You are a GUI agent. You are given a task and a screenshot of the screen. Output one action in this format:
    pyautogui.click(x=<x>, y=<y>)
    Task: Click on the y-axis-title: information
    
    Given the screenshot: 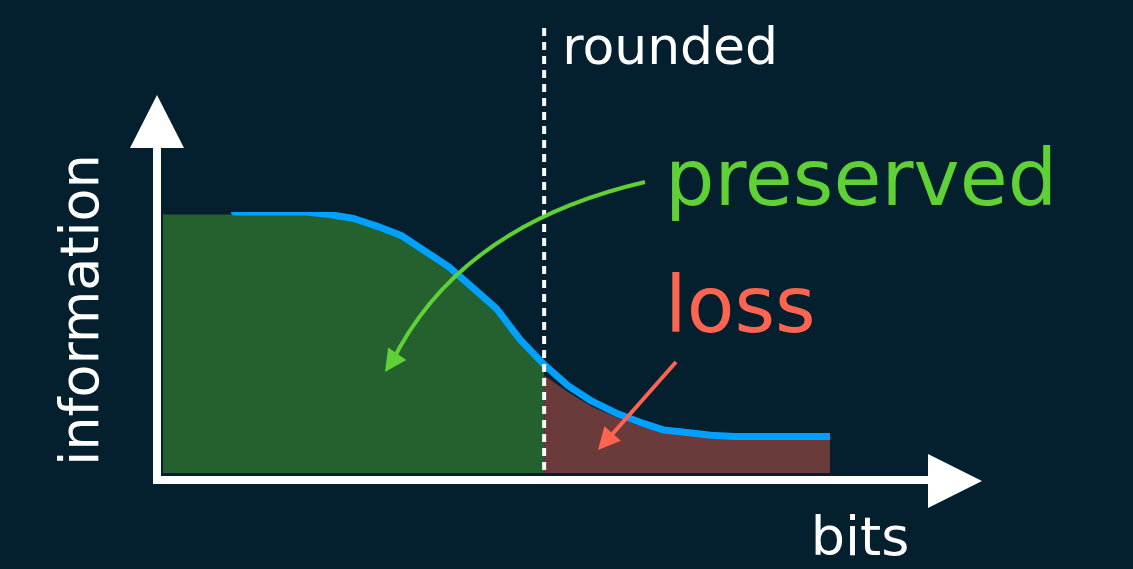 What is the action you would take?
    pyautogui.click(x=79, y=310)
    